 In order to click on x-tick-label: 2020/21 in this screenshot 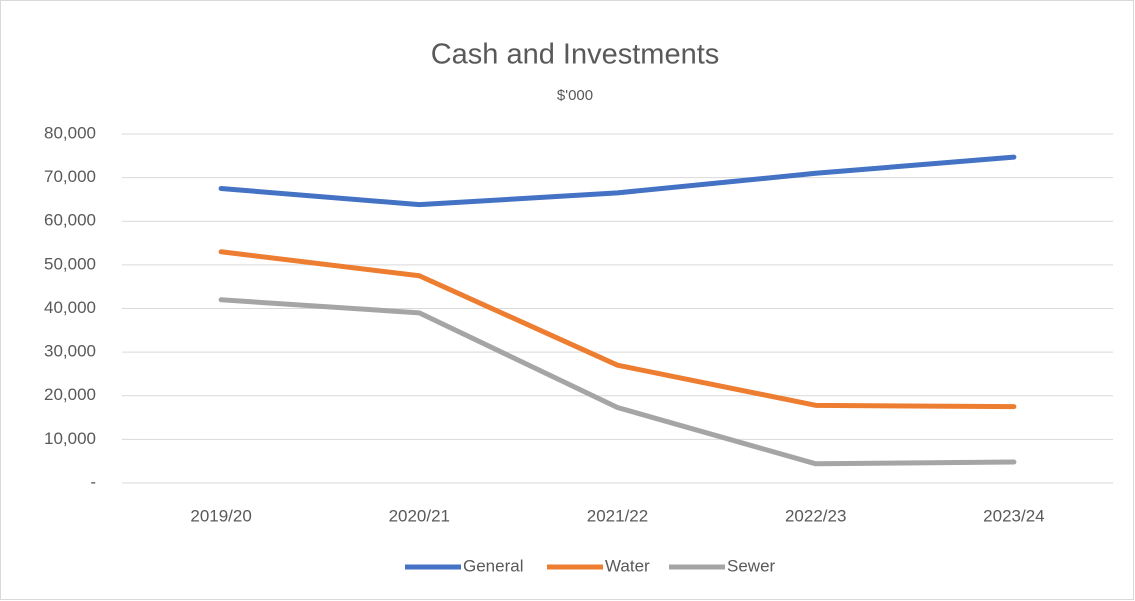, I will do `click(419, 515)`.